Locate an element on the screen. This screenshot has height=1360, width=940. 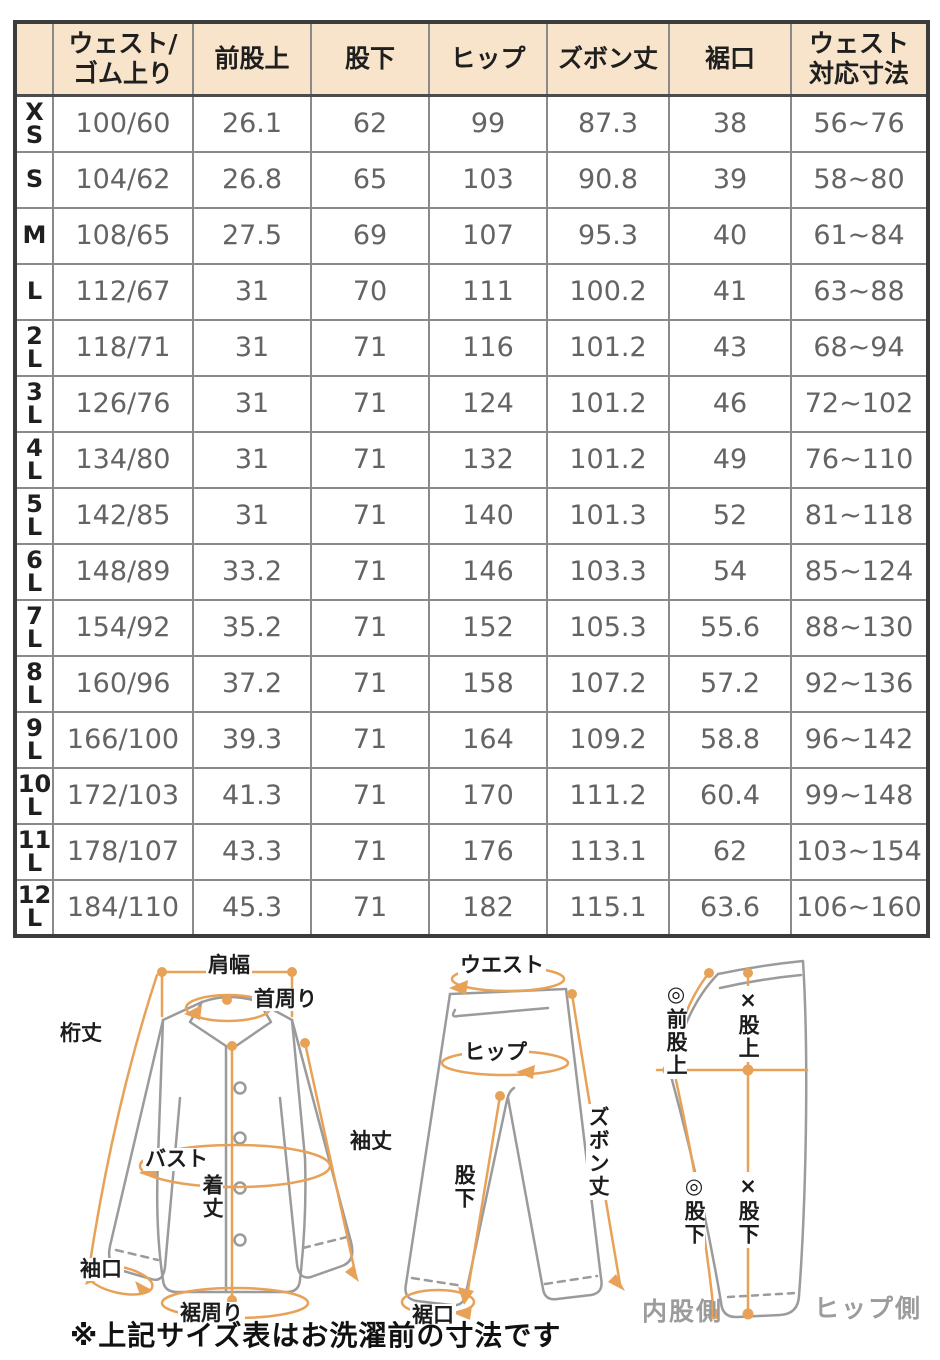
fit-range-cell: 88~130 is located at coordinates (859, 627).